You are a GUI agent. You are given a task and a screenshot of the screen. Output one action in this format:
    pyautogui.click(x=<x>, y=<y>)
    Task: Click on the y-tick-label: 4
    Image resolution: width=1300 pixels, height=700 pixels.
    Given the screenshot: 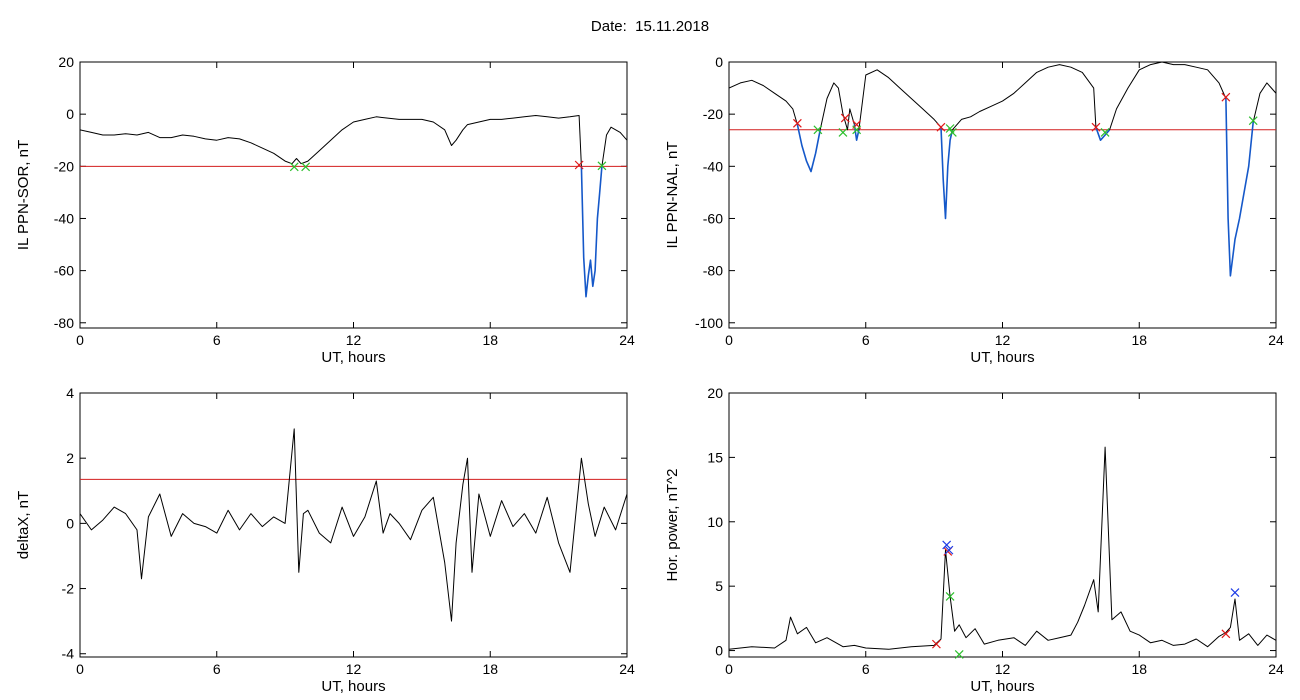 What is the action you would take?
    pyautogui.click(x=70, y=393)
    